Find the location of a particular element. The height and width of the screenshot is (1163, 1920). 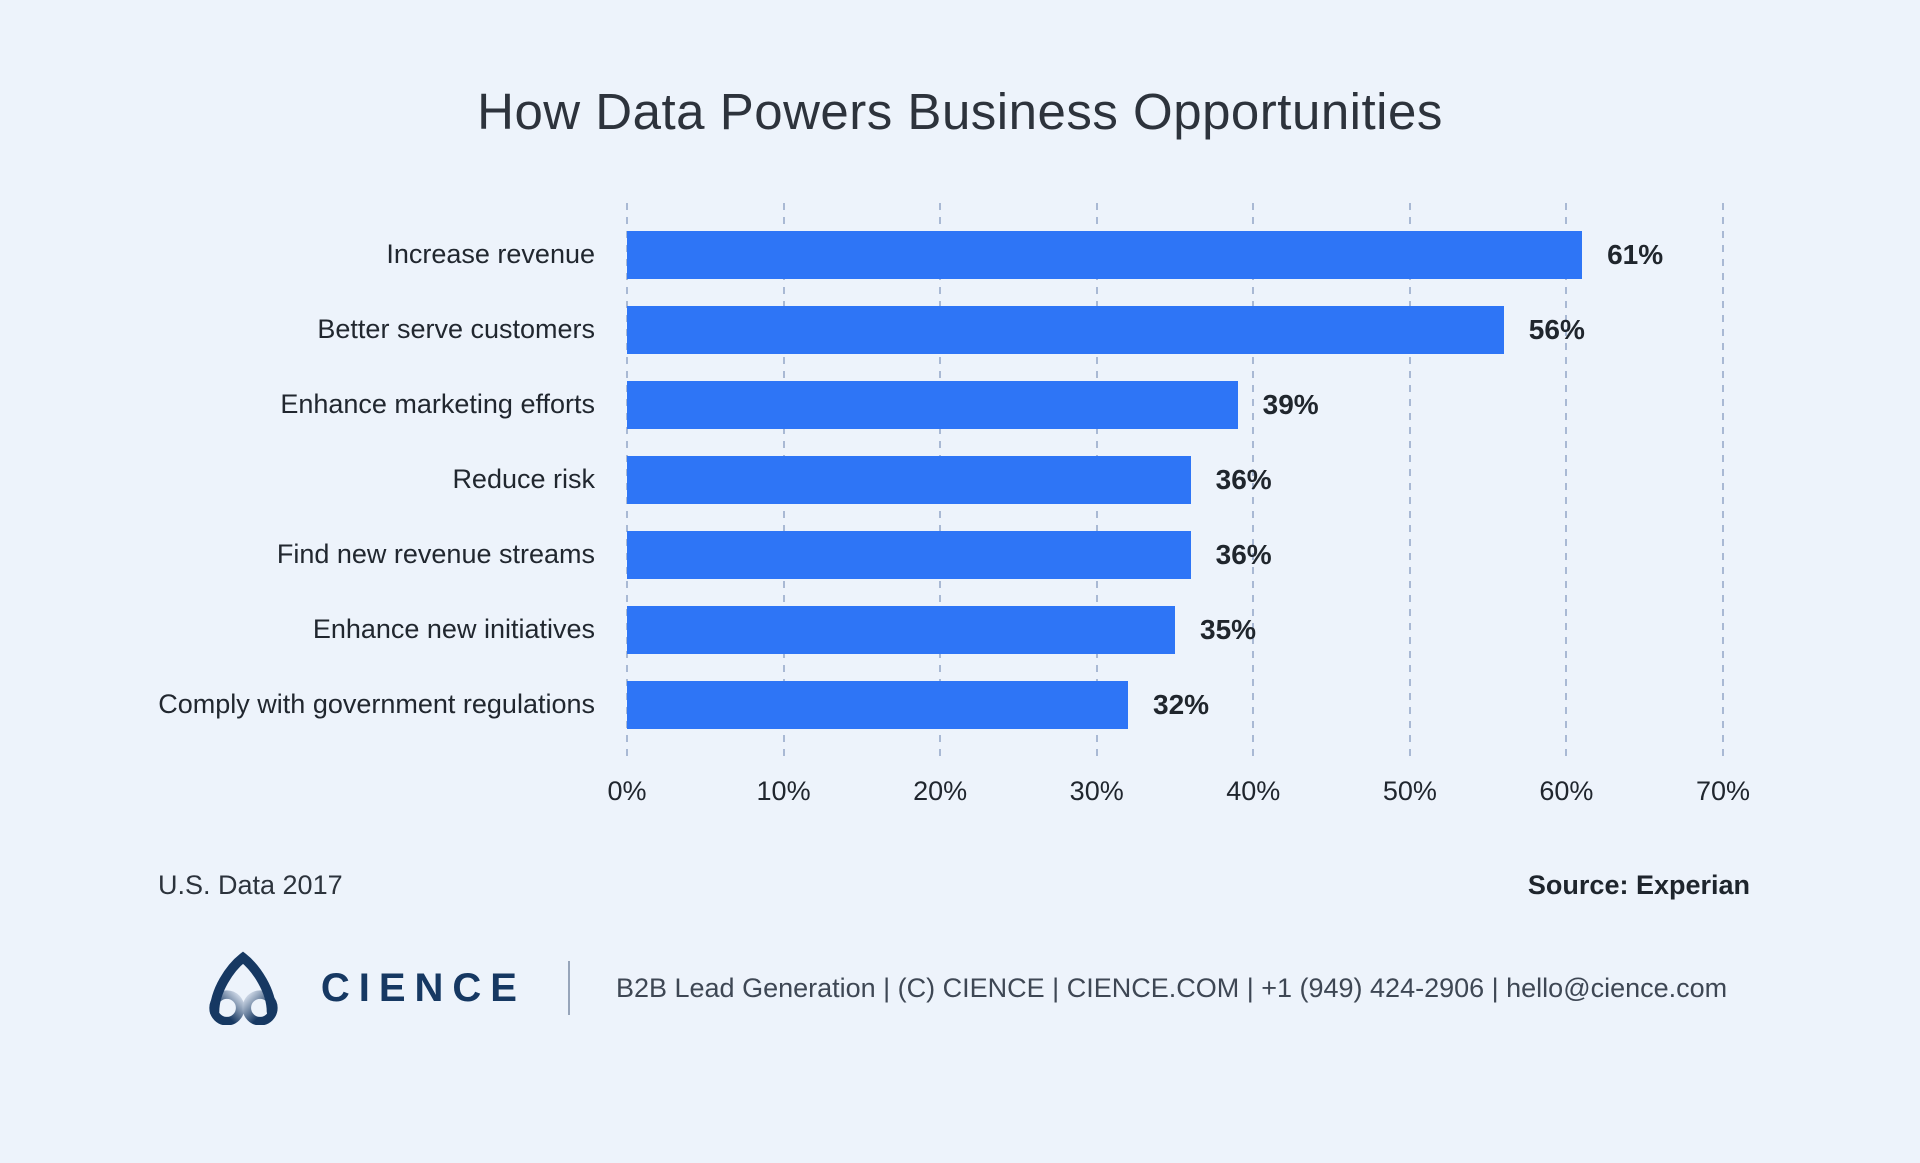

cience-wordmark: CIENCE is located at coordinates (423, 987).